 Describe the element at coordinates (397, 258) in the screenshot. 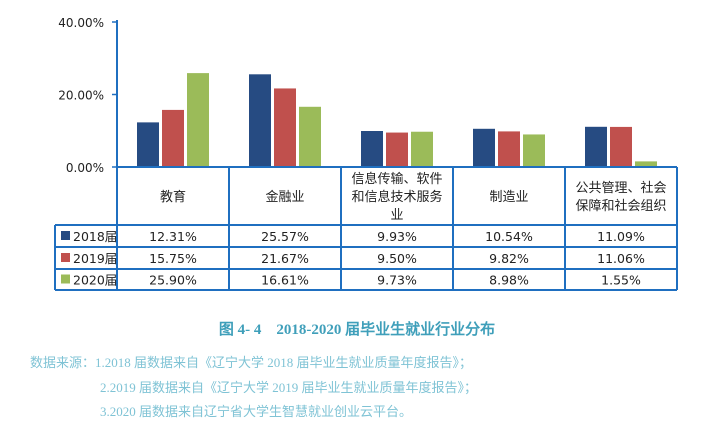

I see `data-label: 9.50%` at that location.